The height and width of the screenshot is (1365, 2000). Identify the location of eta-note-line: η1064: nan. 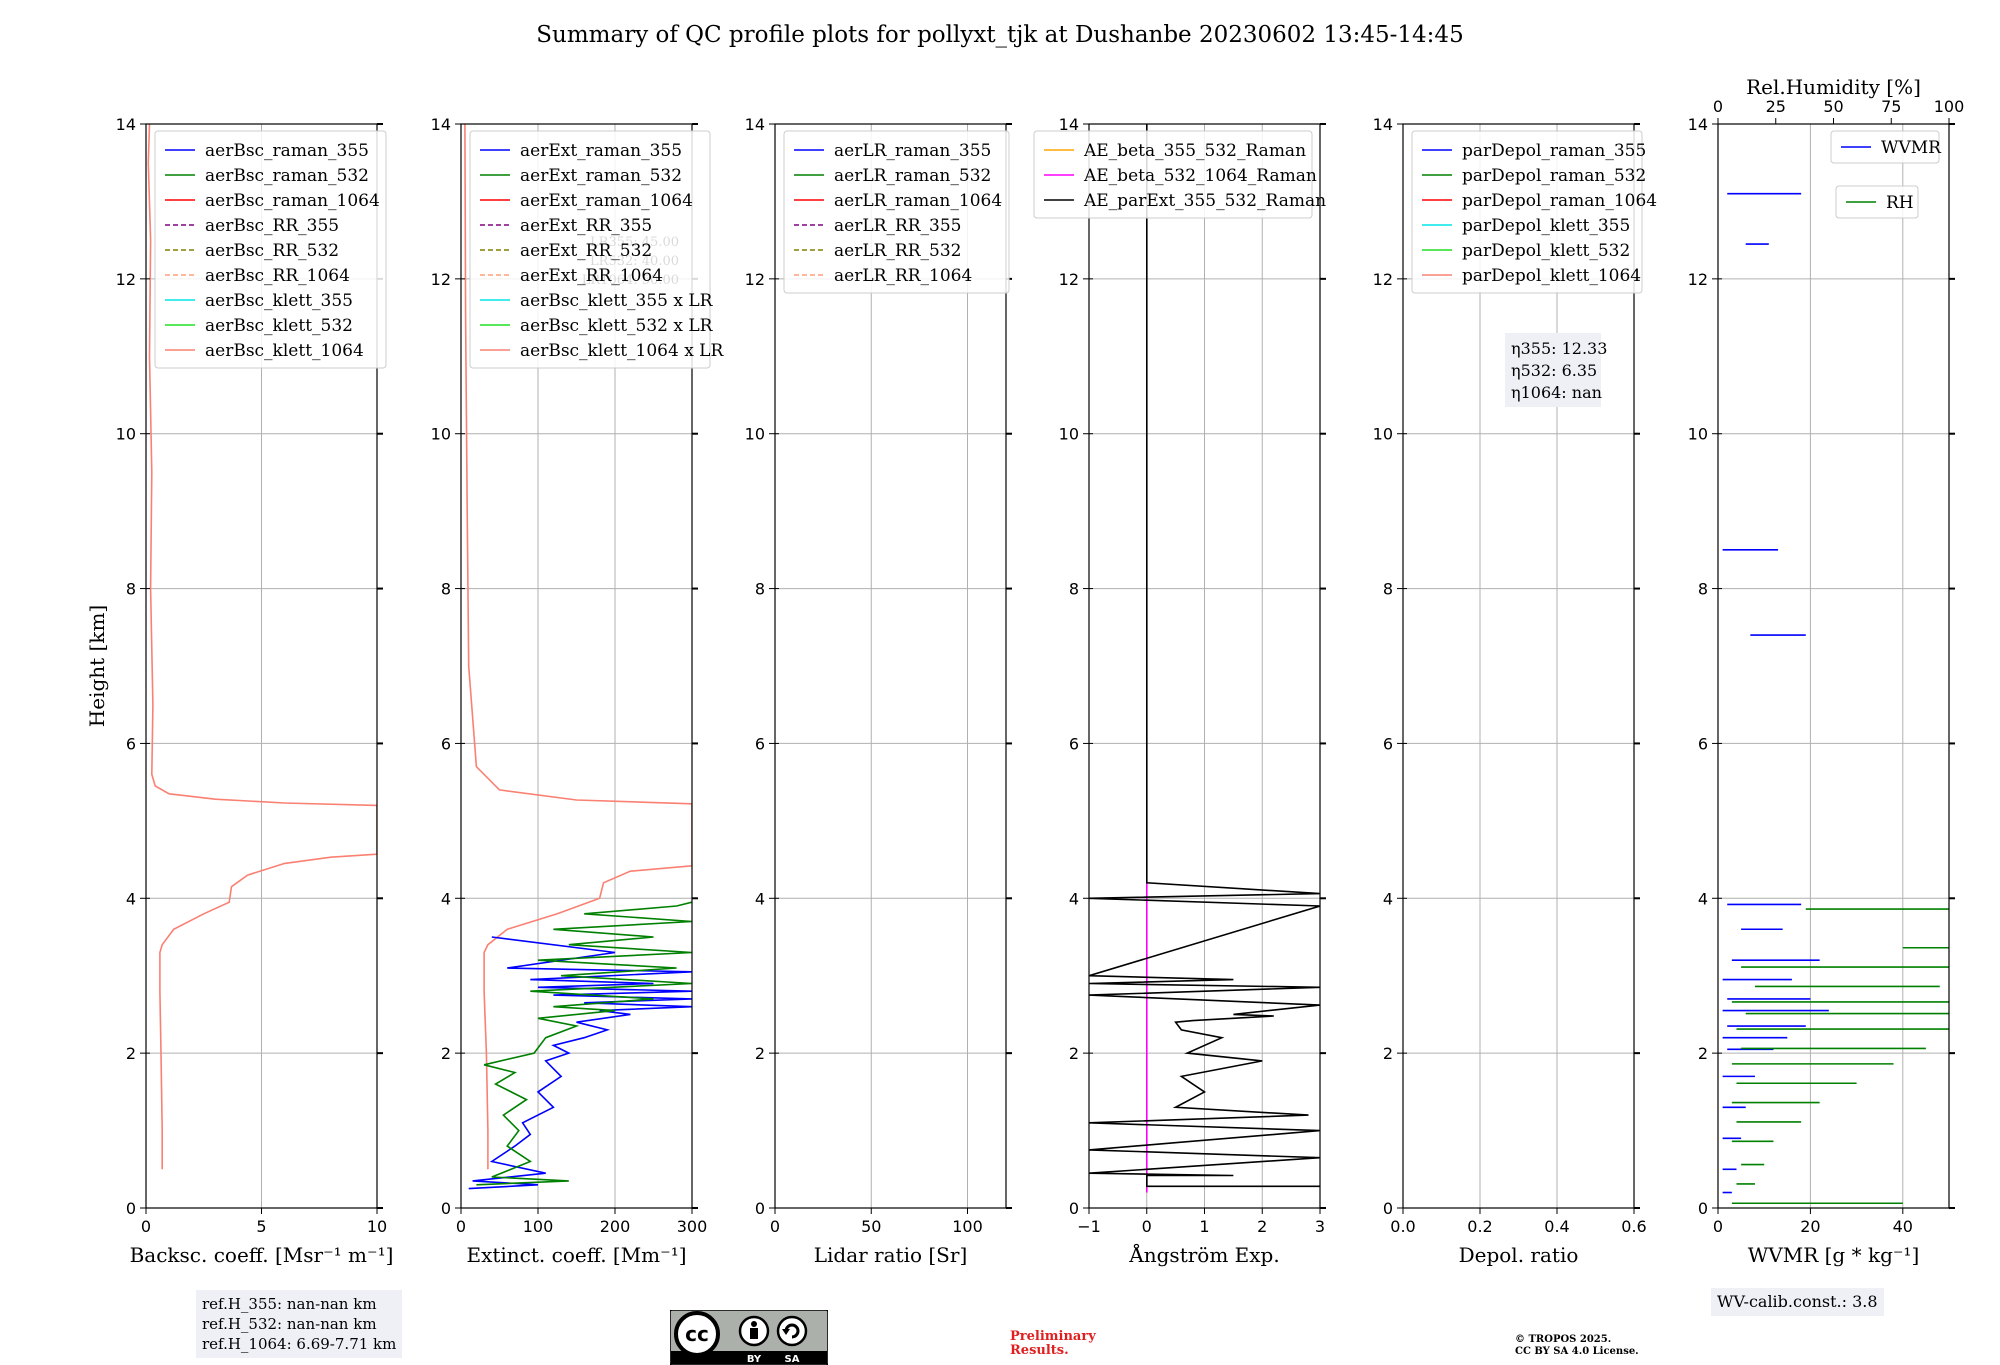
(1556, 392).